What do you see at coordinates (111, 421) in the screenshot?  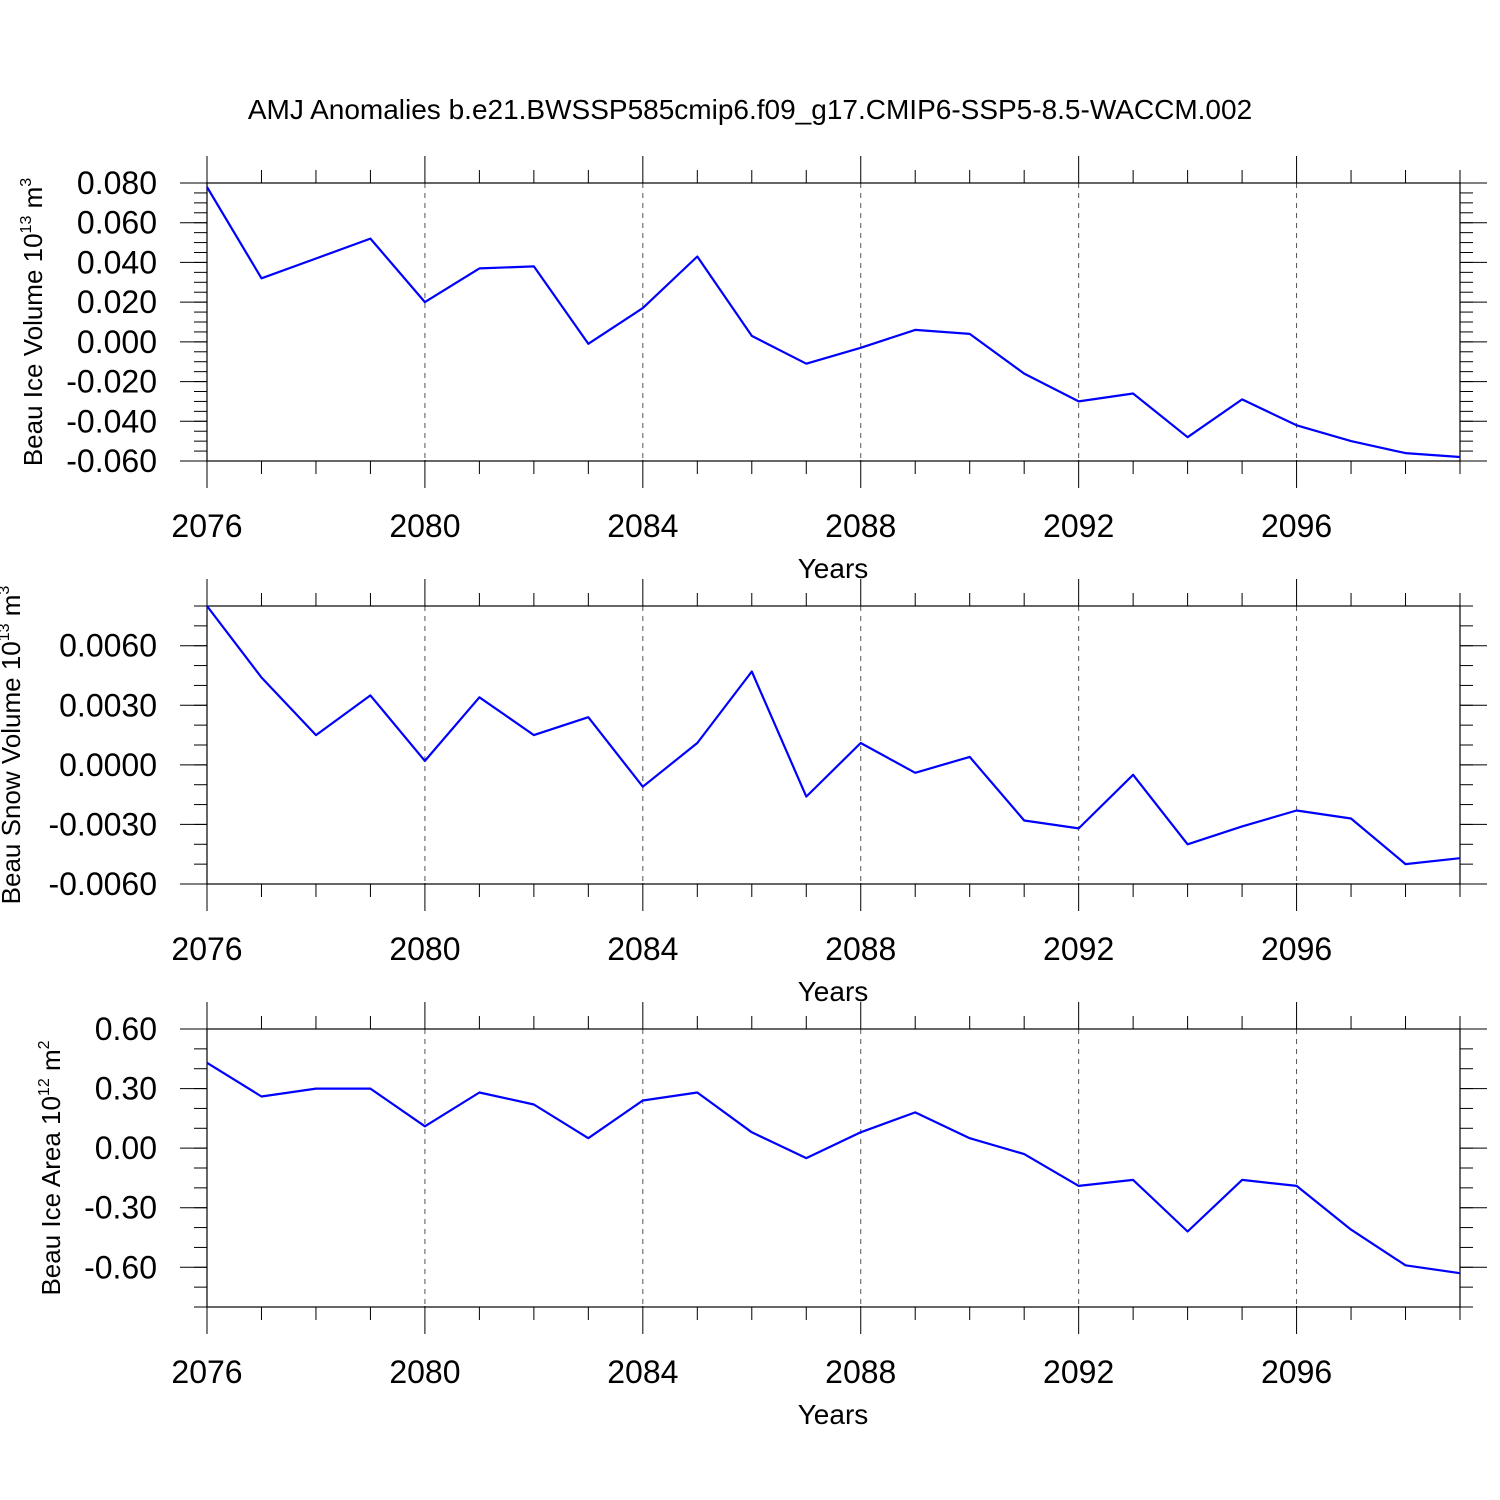 I see `y-tick-label: -0.040` at bounding box center [111, 421].